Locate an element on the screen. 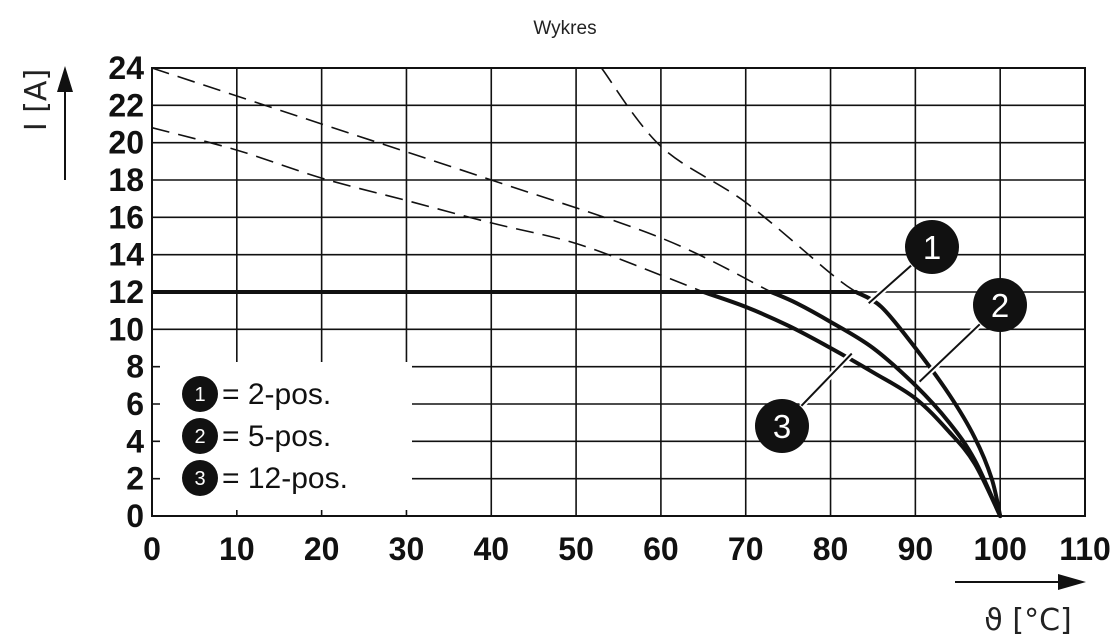 Image resolution: width=1120 pixels, height=642 pixels. x-tick-label: 0 is located at coordinates (152, 549).